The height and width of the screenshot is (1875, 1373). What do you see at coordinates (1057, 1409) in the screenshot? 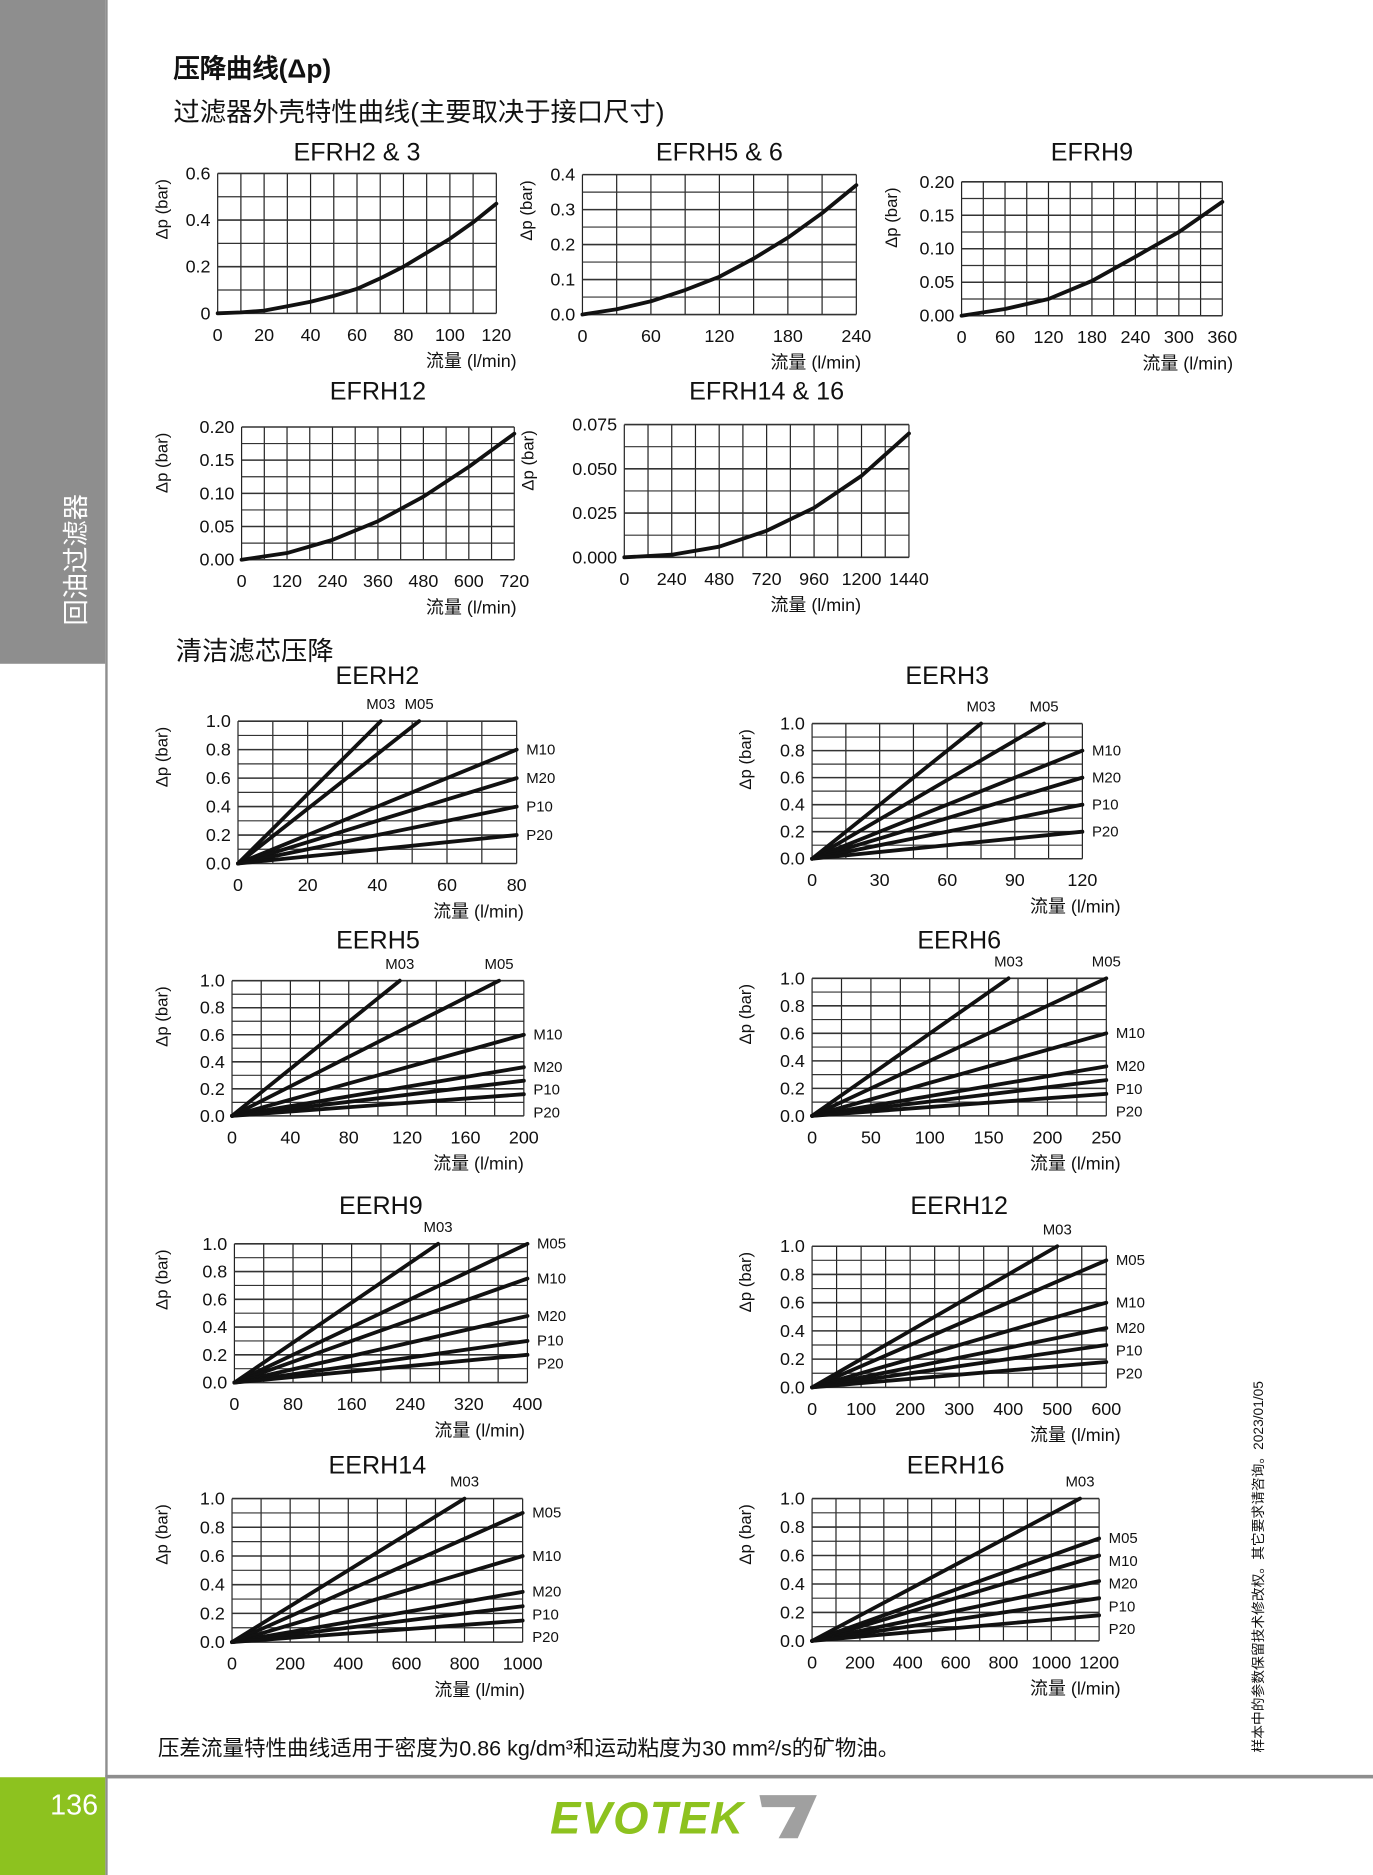
I see `x-tick-label: 500` at bounding box center [1057, 1409].